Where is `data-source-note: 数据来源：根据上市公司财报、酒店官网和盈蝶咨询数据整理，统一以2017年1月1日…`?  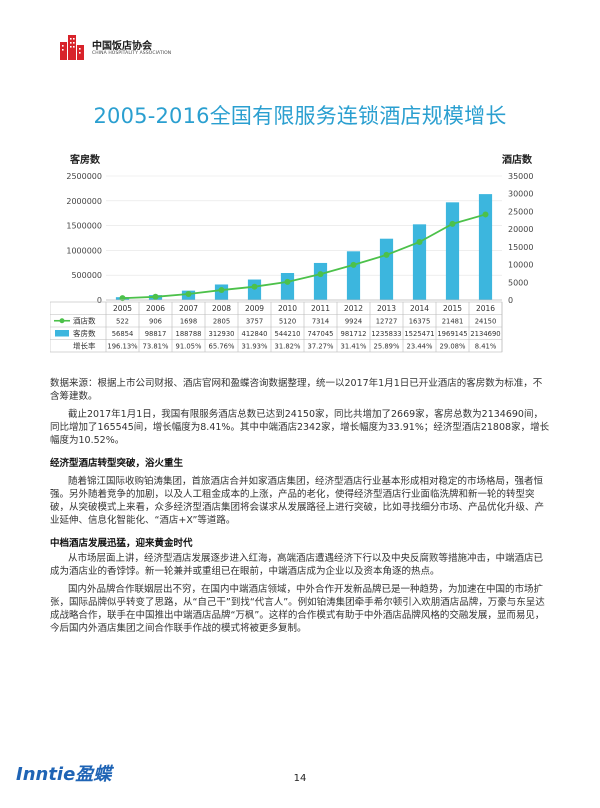
data-source-note: 数据来源：根据上市公司财报、酒店官网和盈蝶咨询数据整理，统一以2017年1月1日… is located at coordinates (296, 390).